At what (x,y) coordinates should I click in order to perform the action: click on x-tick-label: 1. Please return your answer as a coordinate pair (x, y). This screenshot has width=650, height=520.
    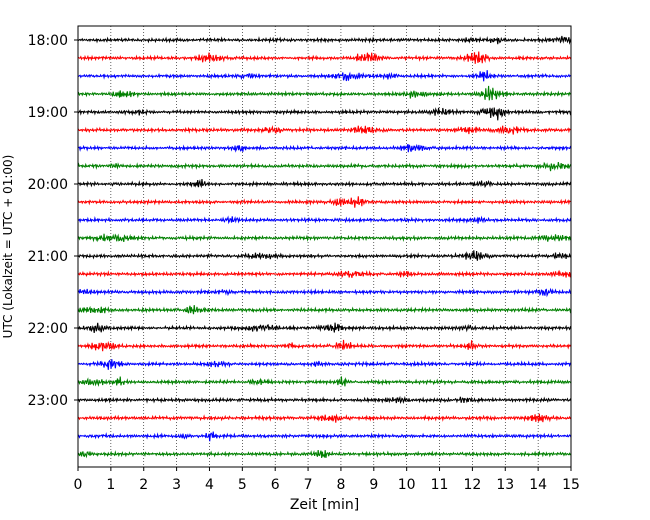
    Looking at the image, I should click on (110, 485).